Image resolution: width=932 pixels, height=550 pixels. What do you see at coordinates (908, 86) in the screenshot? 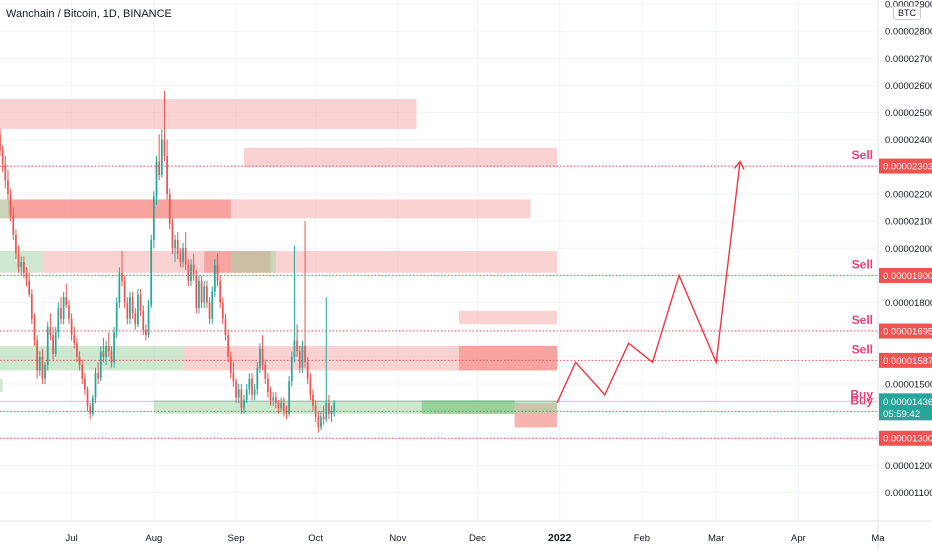
I see `y-tick-label: 0.00002600` at bounding box center [908, 86].